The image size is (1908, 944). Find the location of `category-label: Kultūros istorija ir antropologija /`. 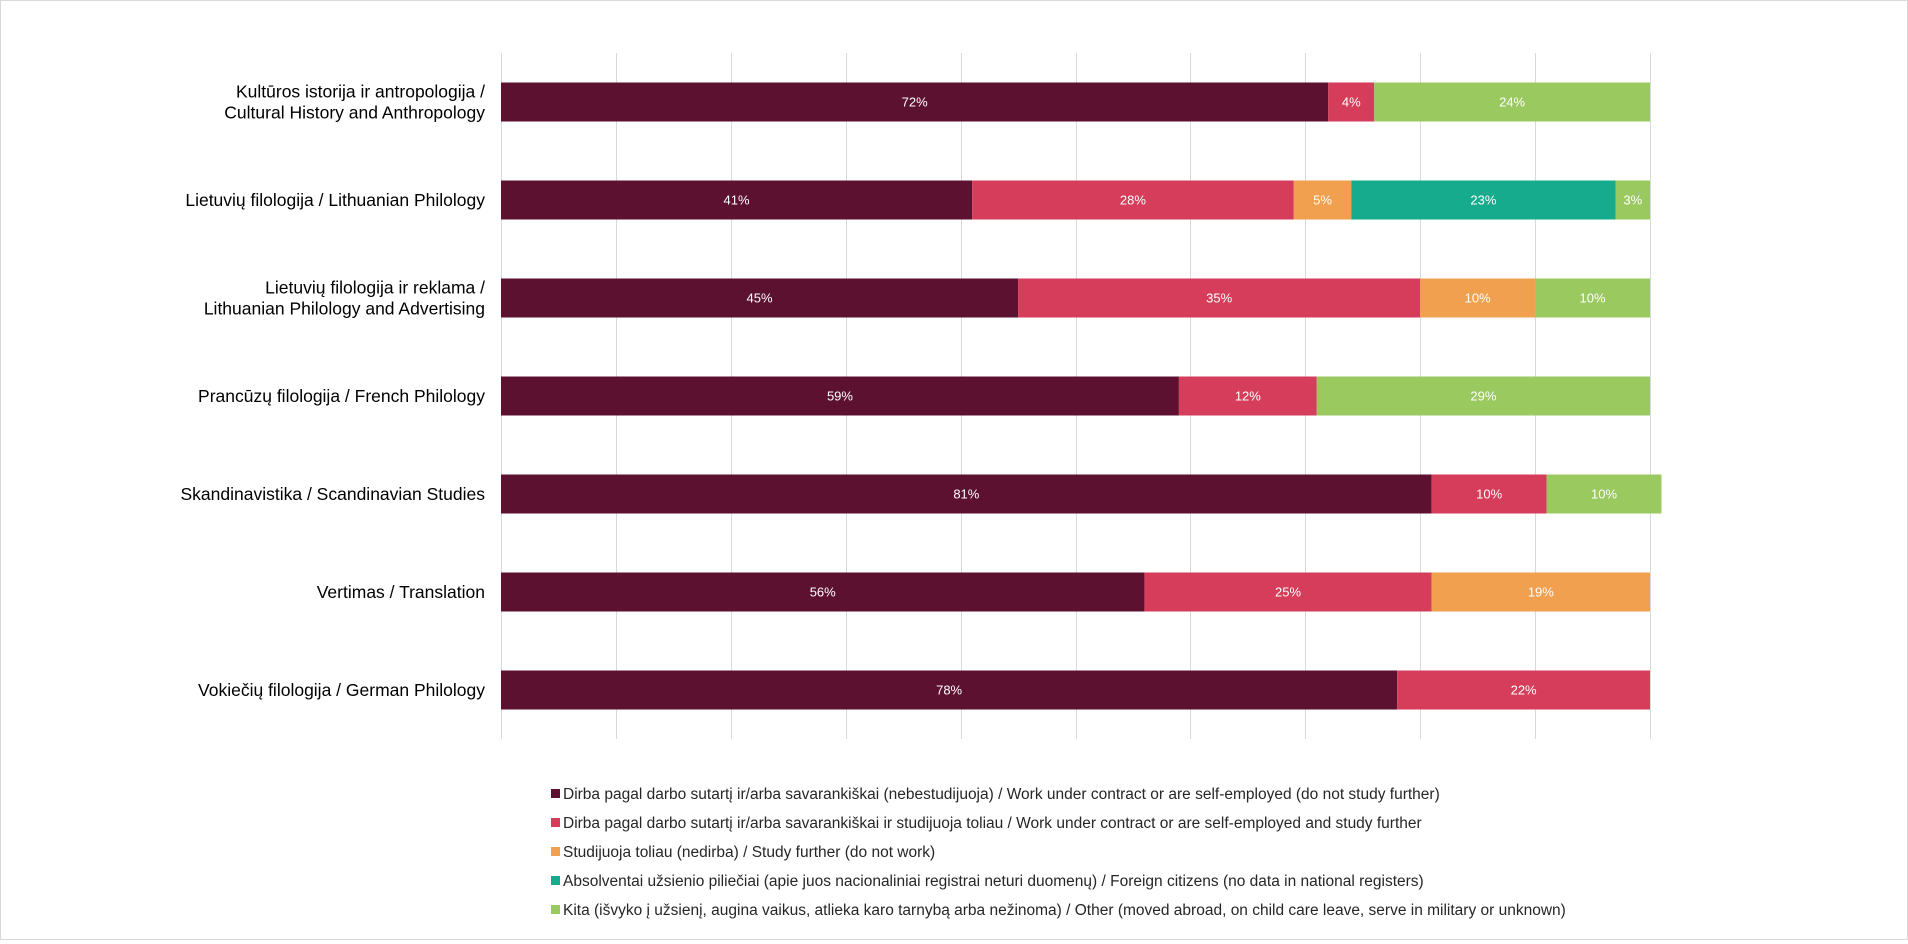

category-label: Kultūros istorija ir antropologija / is located at coordinates (360, 92).